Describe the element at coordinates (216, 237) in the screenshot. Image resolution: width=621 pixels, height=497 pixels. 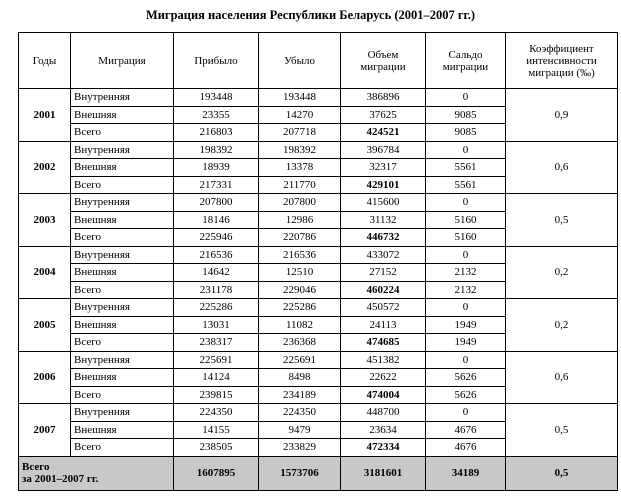
I see `value-cell: 225946` at that location.